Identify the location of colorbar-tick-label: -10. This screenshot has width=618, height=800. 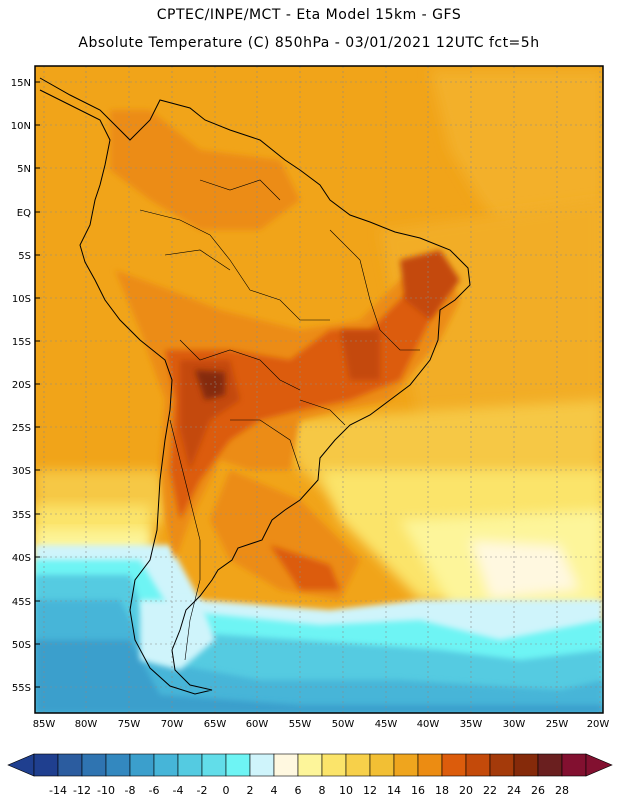
(106, 790).